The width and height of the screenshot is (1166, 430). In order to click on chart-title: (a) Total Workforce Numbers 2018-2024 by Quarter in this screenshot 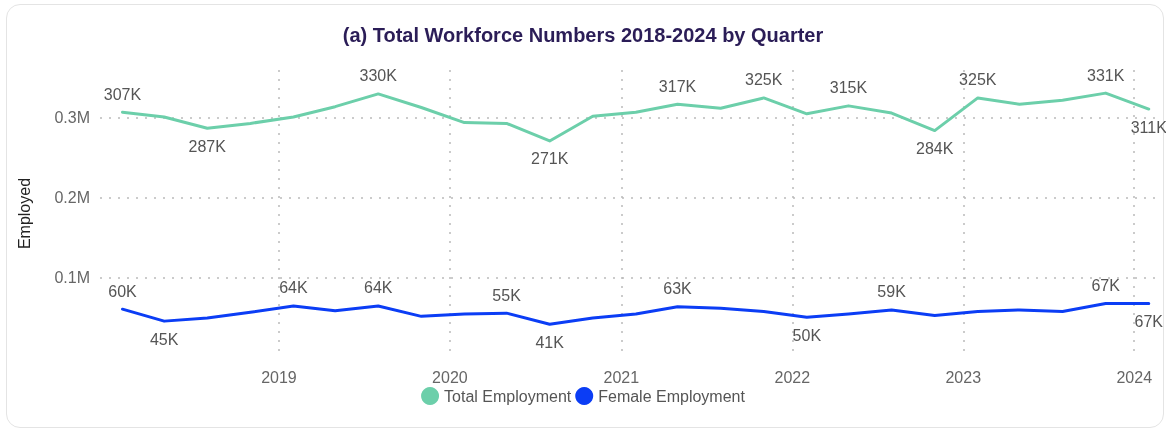, I will do `click(583, 35)`.